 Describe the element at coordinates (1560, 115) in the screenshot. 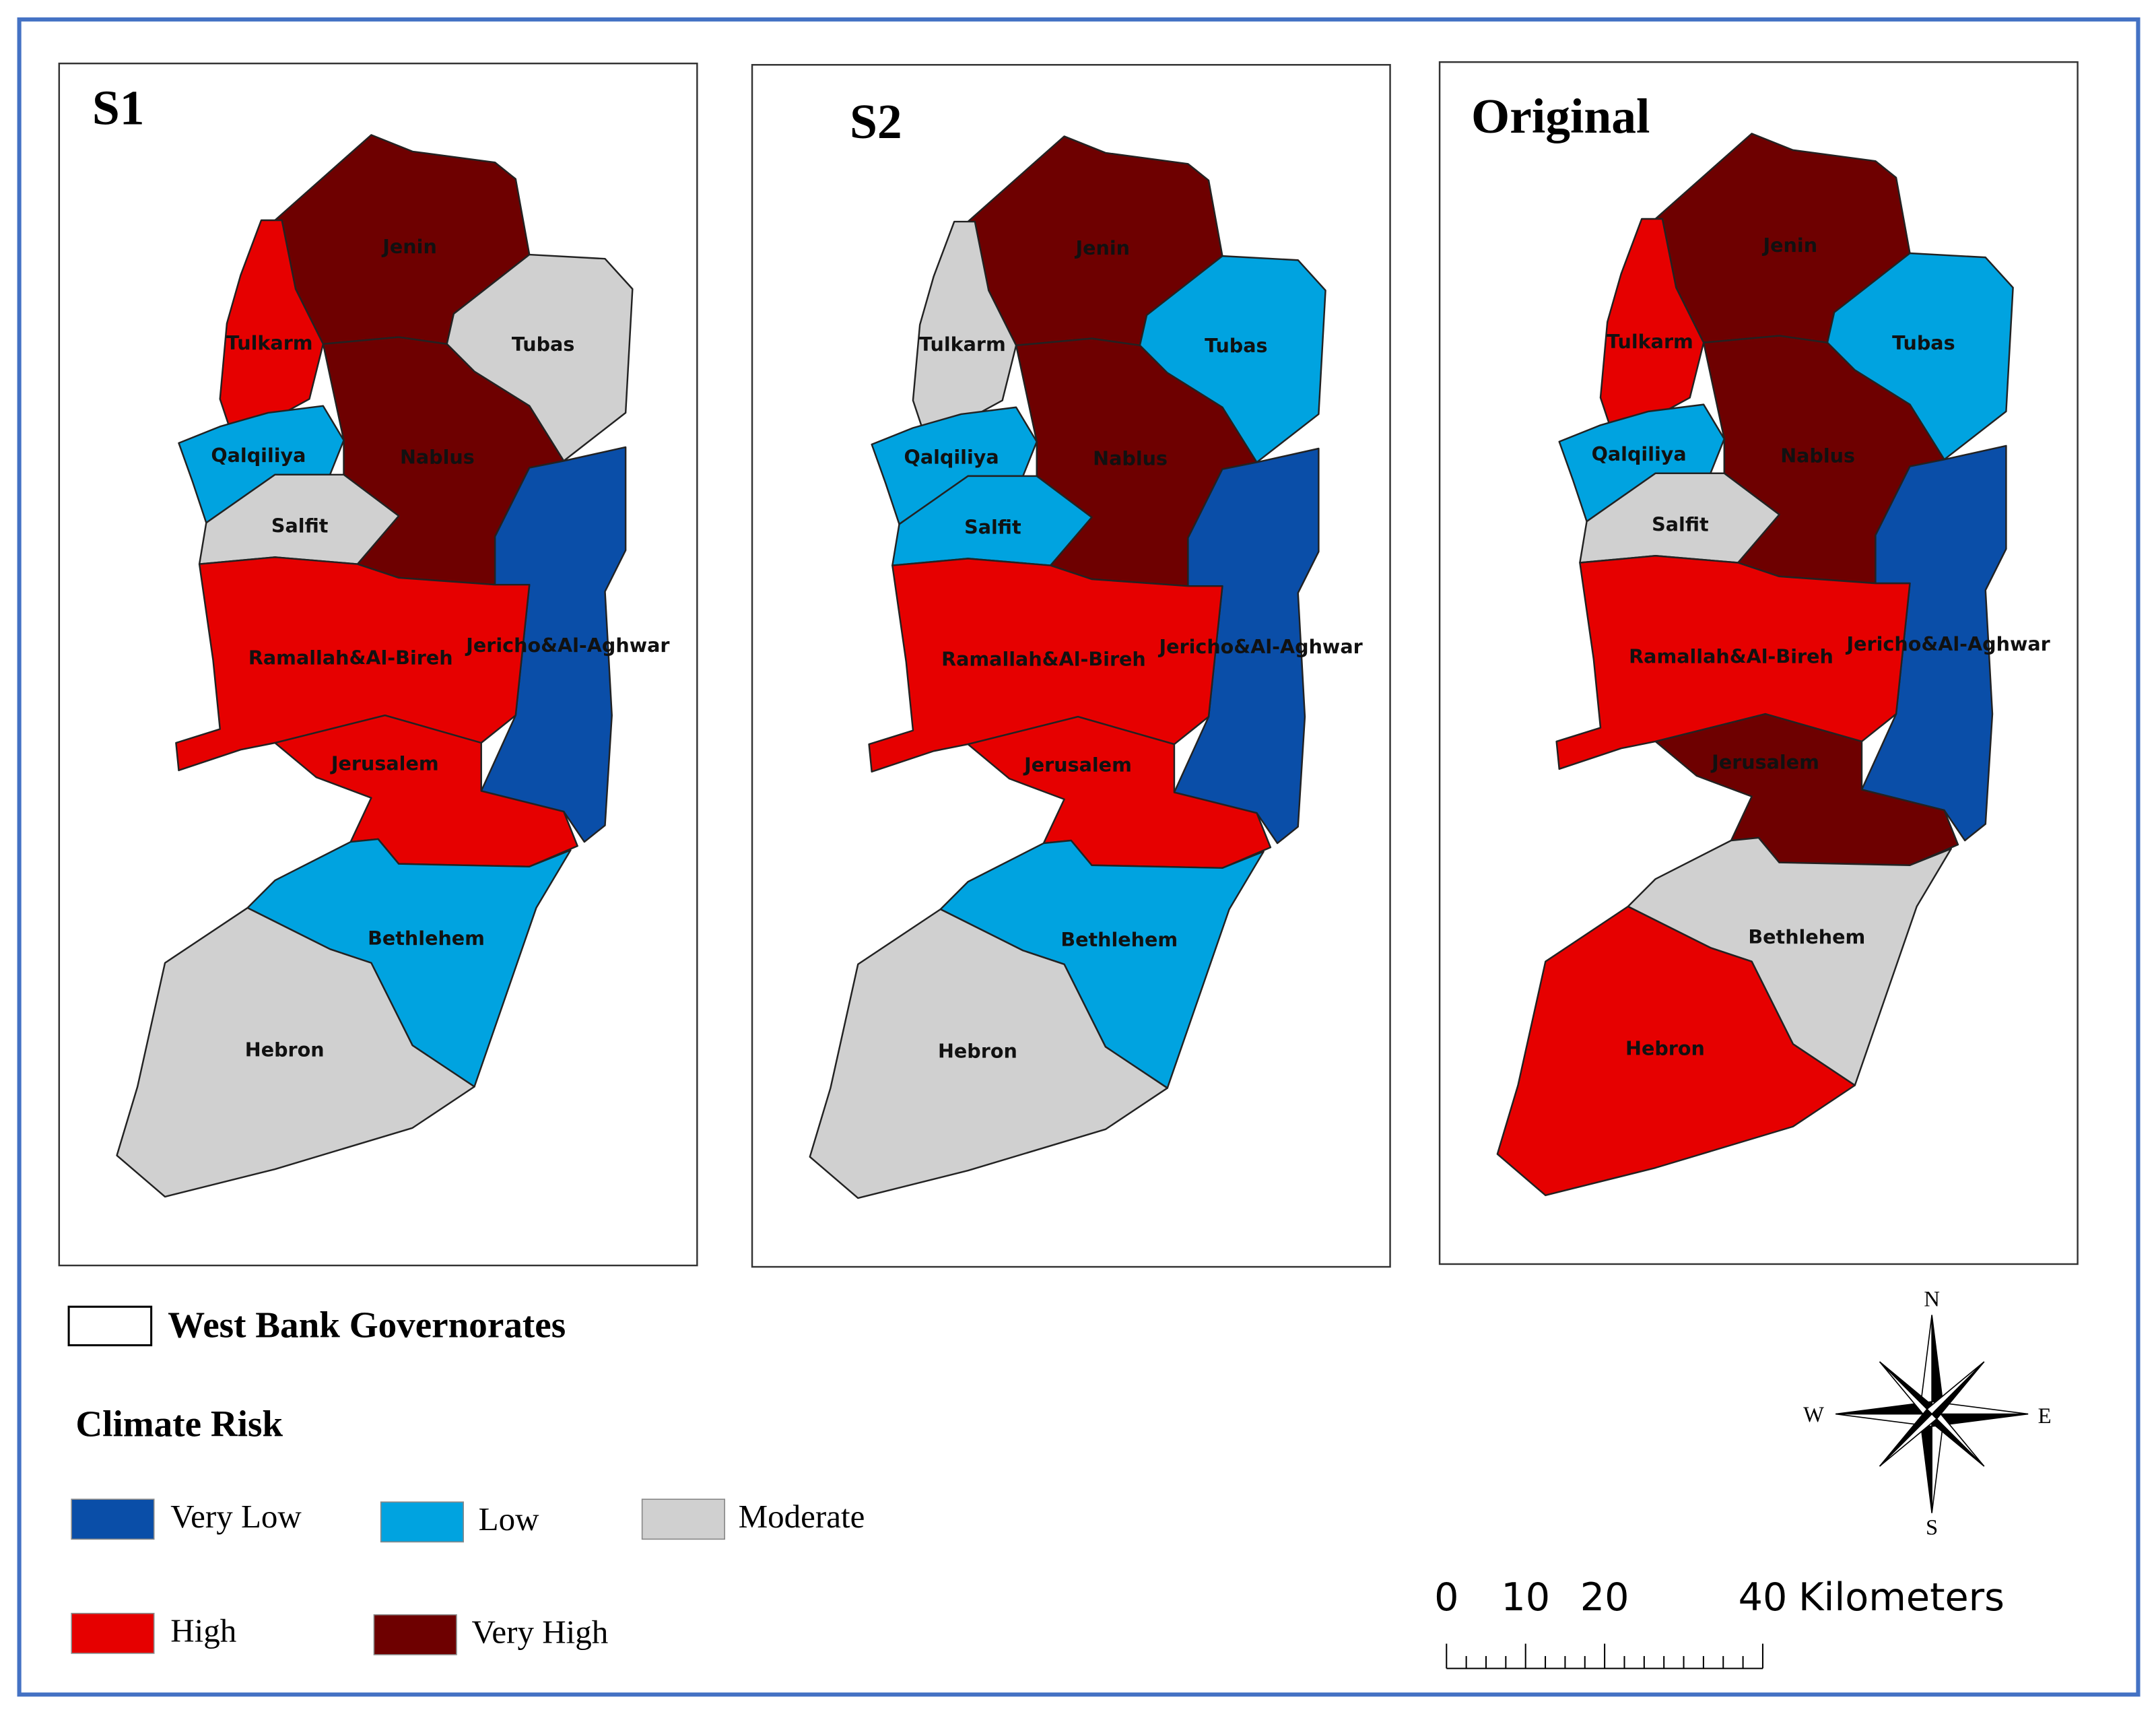

I see `panel-title: Original` at that location.